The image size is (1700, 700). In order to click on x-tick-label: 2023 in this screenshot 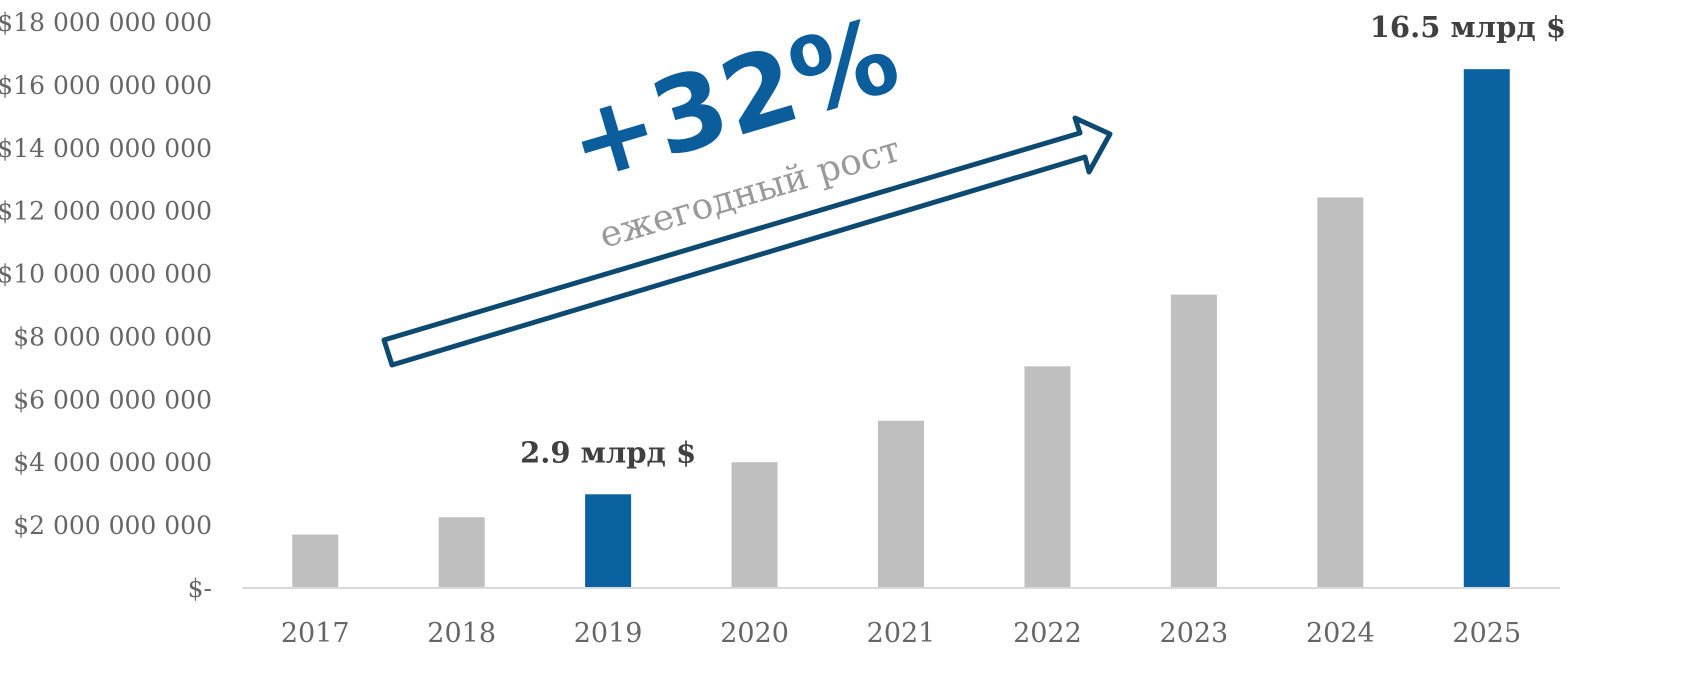, I will do `click(1194, 633)`.